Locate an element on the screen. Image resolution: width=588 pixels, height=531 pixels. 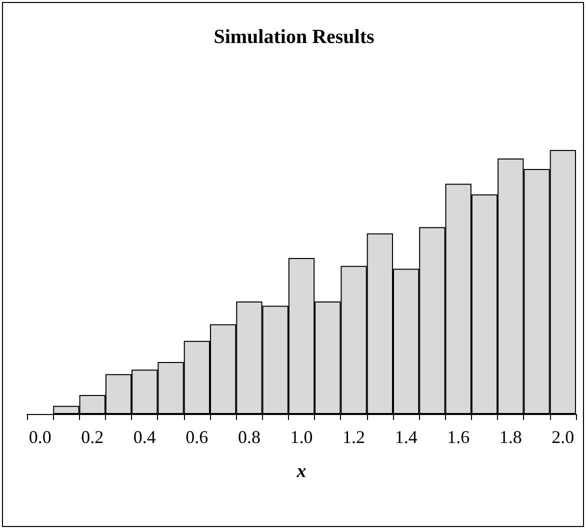
x-tick-label: 0.8 is located at coordinates (249, 437).